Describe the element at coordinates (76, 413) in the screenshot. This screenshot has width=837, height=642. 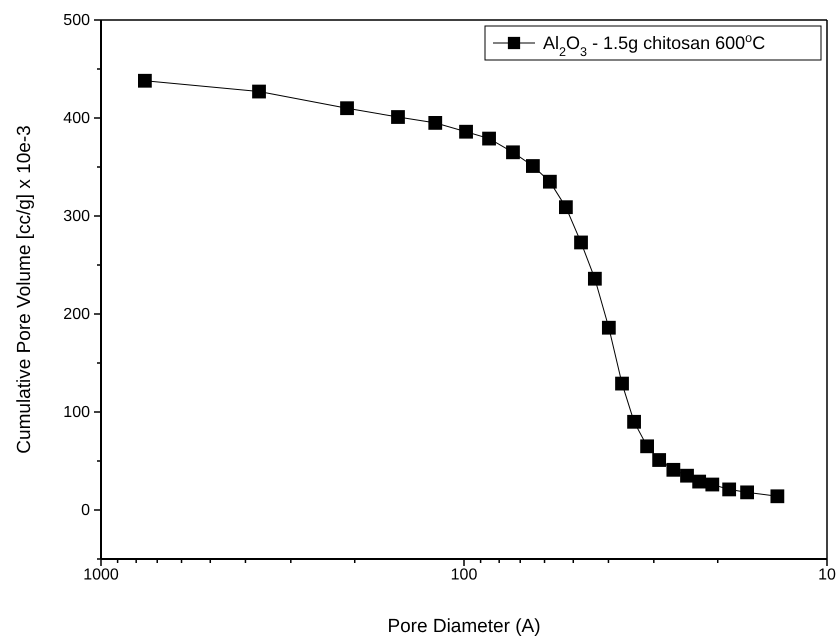
I see `y-tick-label: 100` at that location.